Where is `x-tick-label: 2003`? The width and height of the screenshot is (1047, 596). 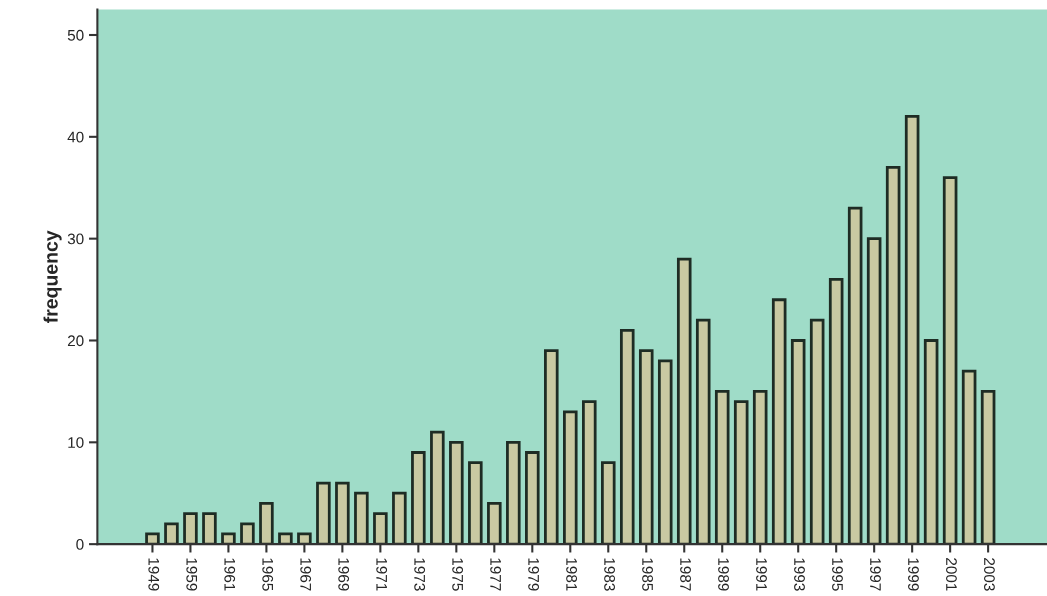 x-tick-label: 2003 is located at coordinates (989, 574).